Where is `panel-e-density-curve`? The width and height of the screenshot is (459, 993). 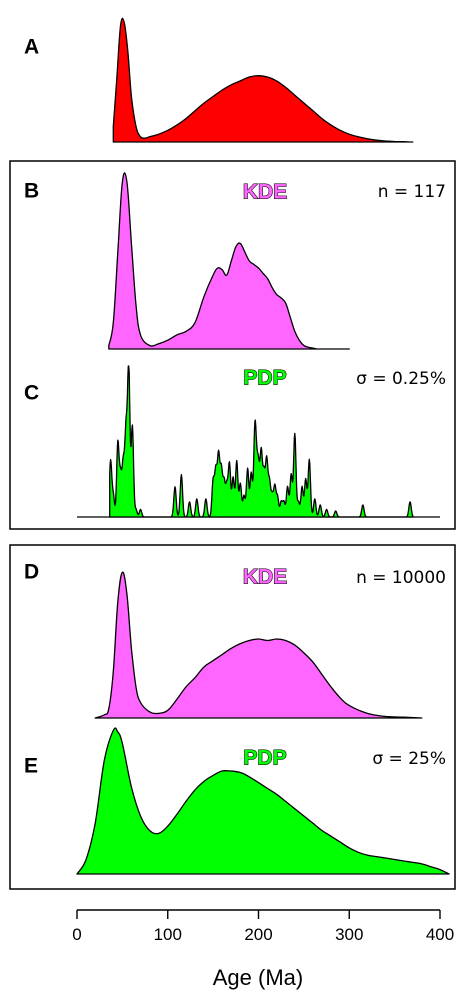 panel-e-density-curve is located at coordinates (263, 801).